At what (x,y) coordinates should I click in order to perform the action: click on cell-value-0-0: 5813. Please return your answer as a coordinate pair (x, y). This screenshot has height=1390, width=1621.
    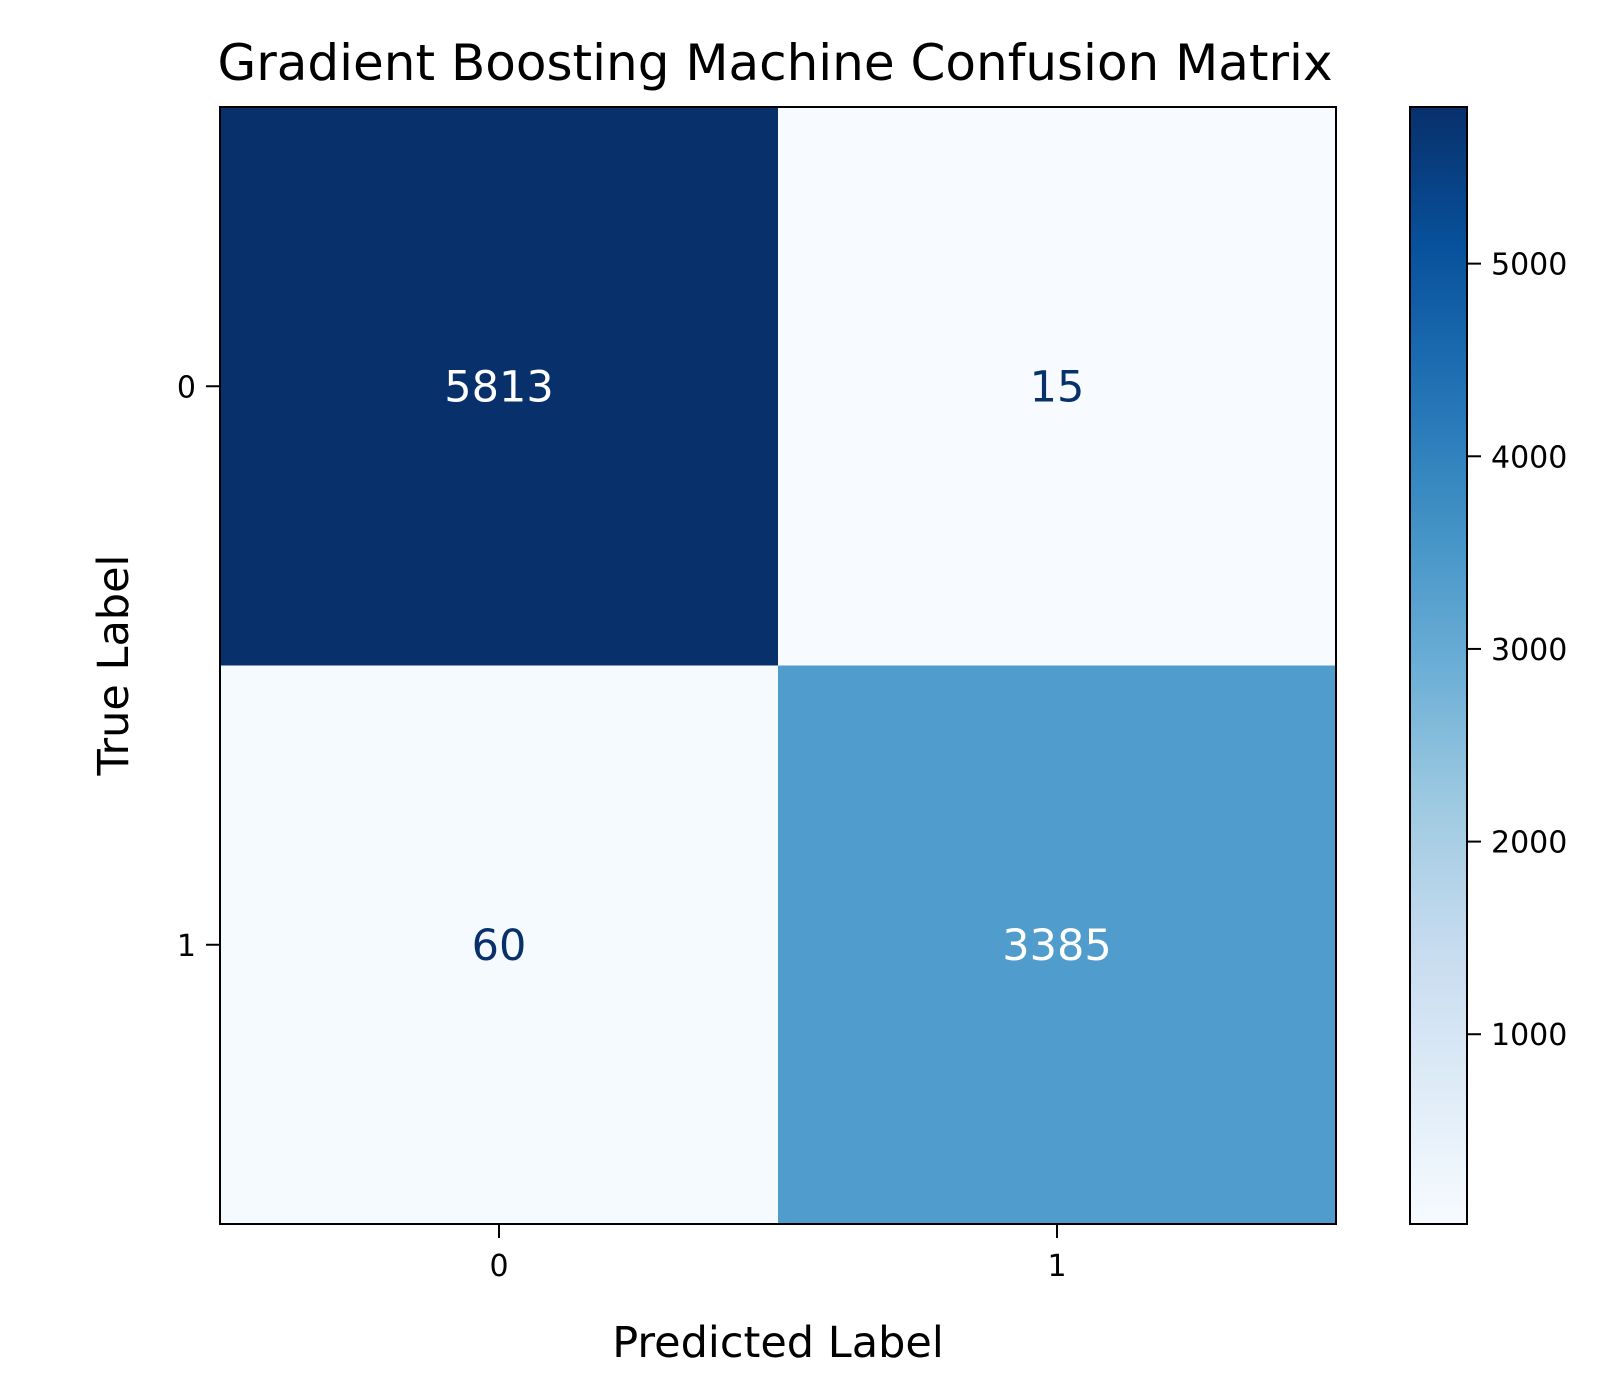
    Looking at the image, I should click on (498, 387).